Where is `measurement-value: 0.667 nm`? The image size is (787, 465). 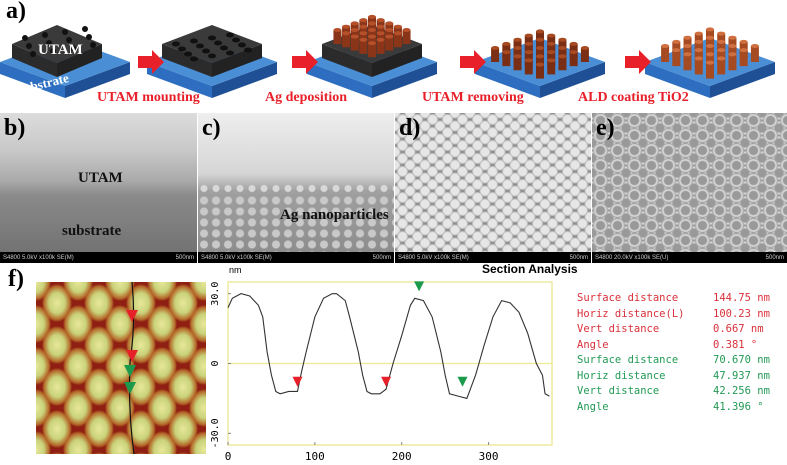
measurement-value: 0.667 nm is located at coordinates (738, 329).